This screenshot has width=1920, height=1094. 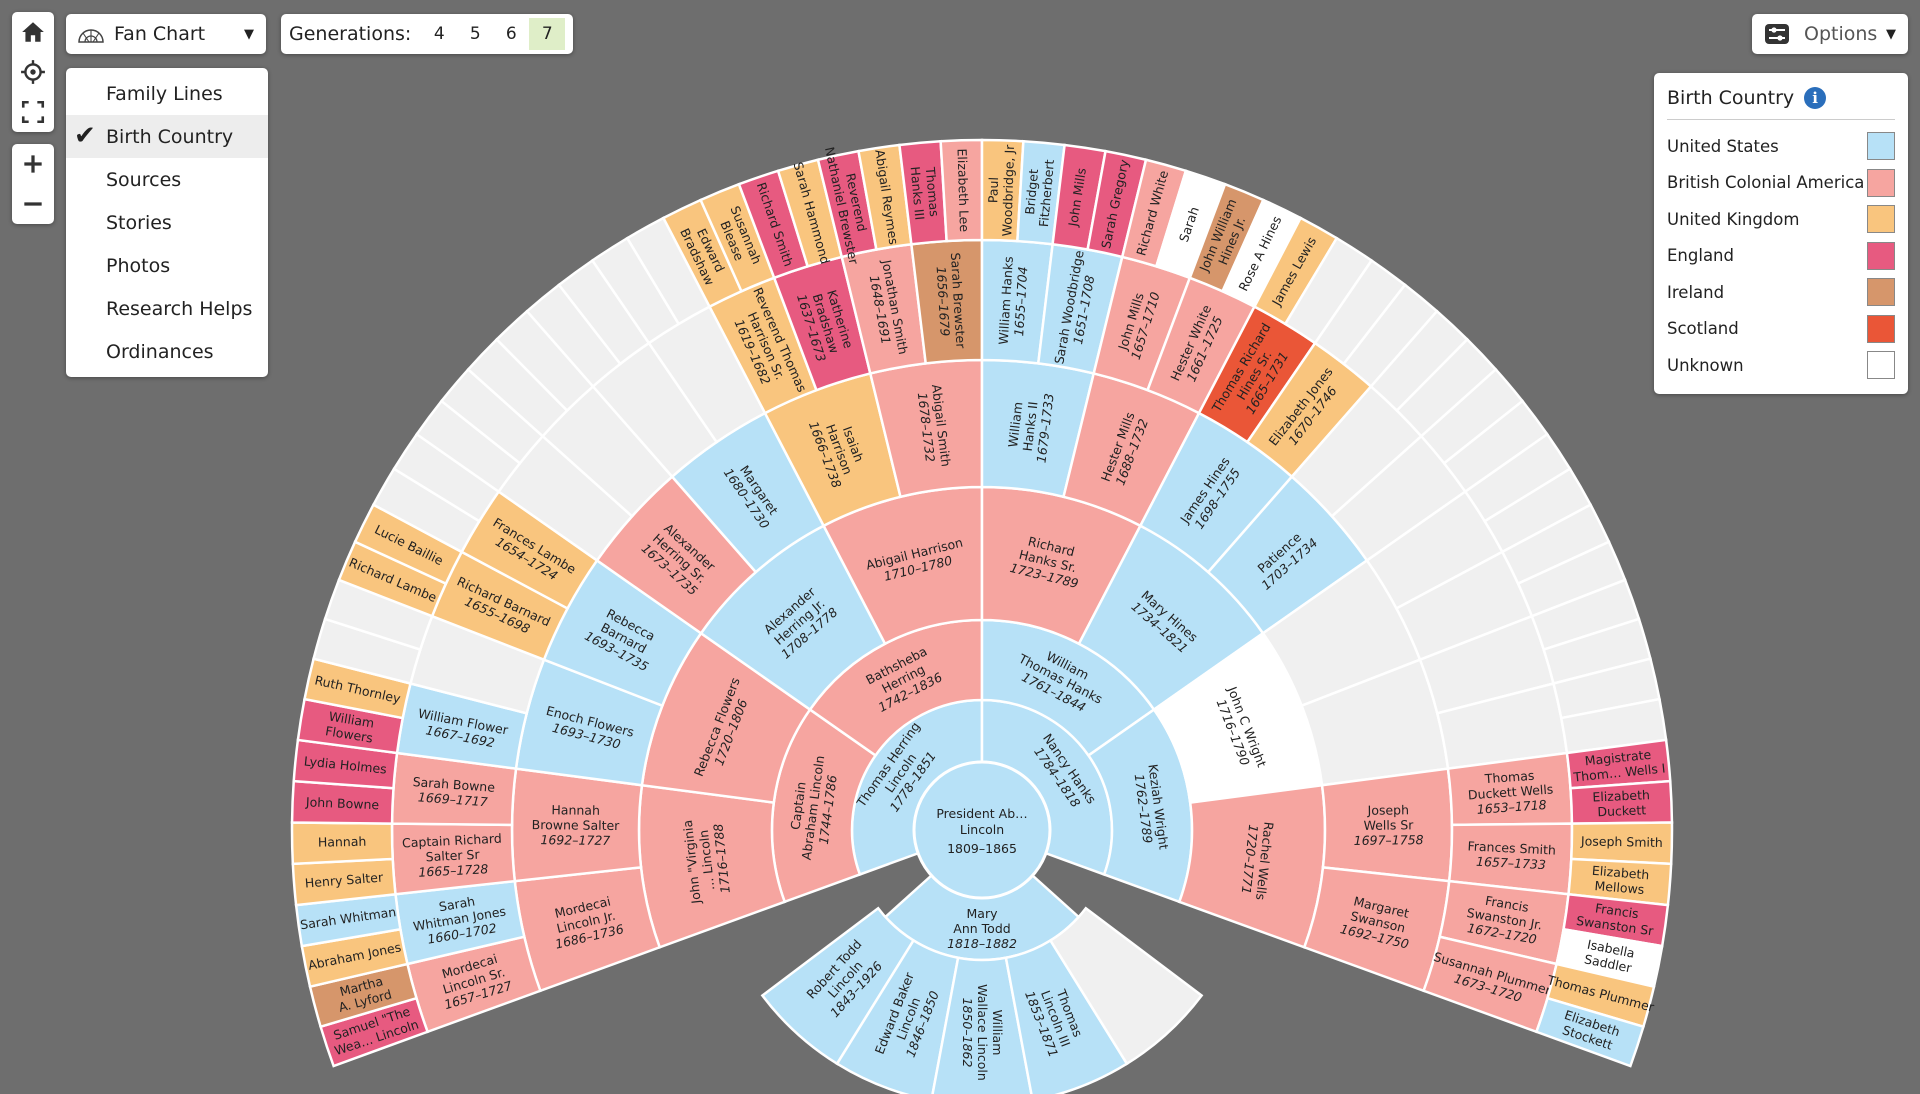 What do you see at coordinates (348, 920) in the screenshot?
I see `ancestor-segment: Sarah Whitman` at bounding box center [348, 920].